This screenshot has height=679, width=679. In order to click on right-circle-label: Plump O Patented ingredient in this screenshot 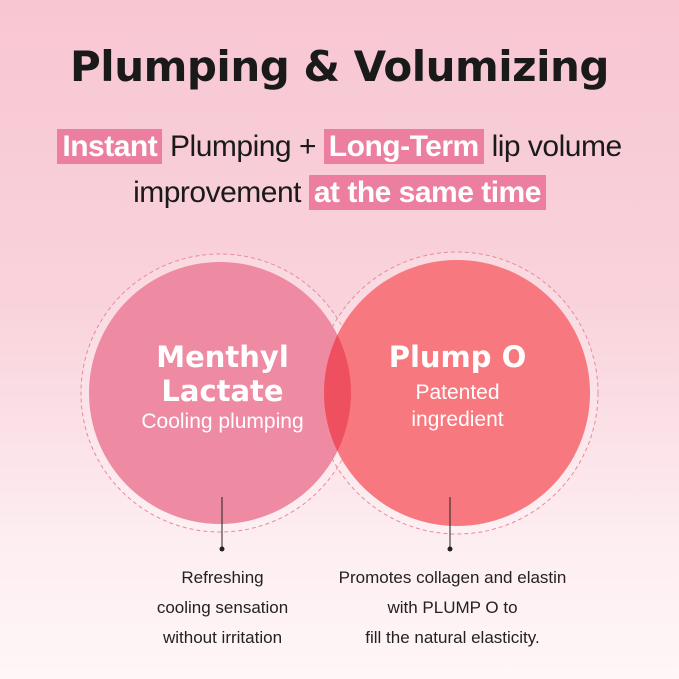, I will do `click(457, 386)`.